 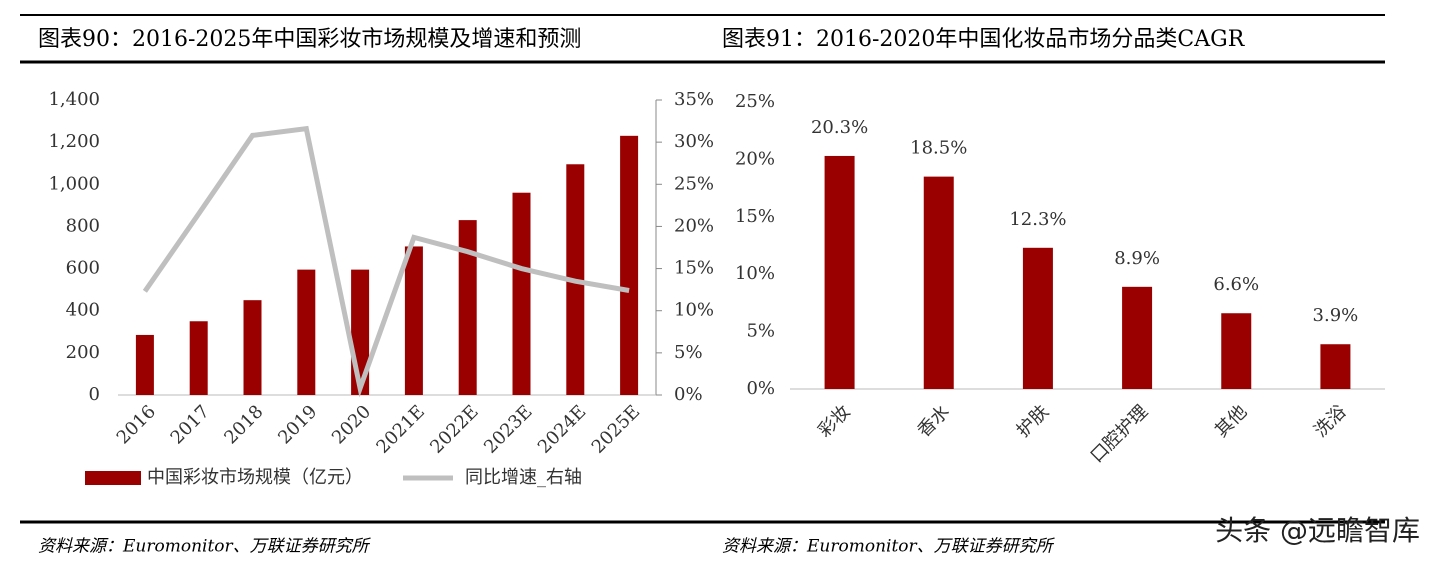 I want to click on value-label: 8.9%, so click(x=1137, y=258).